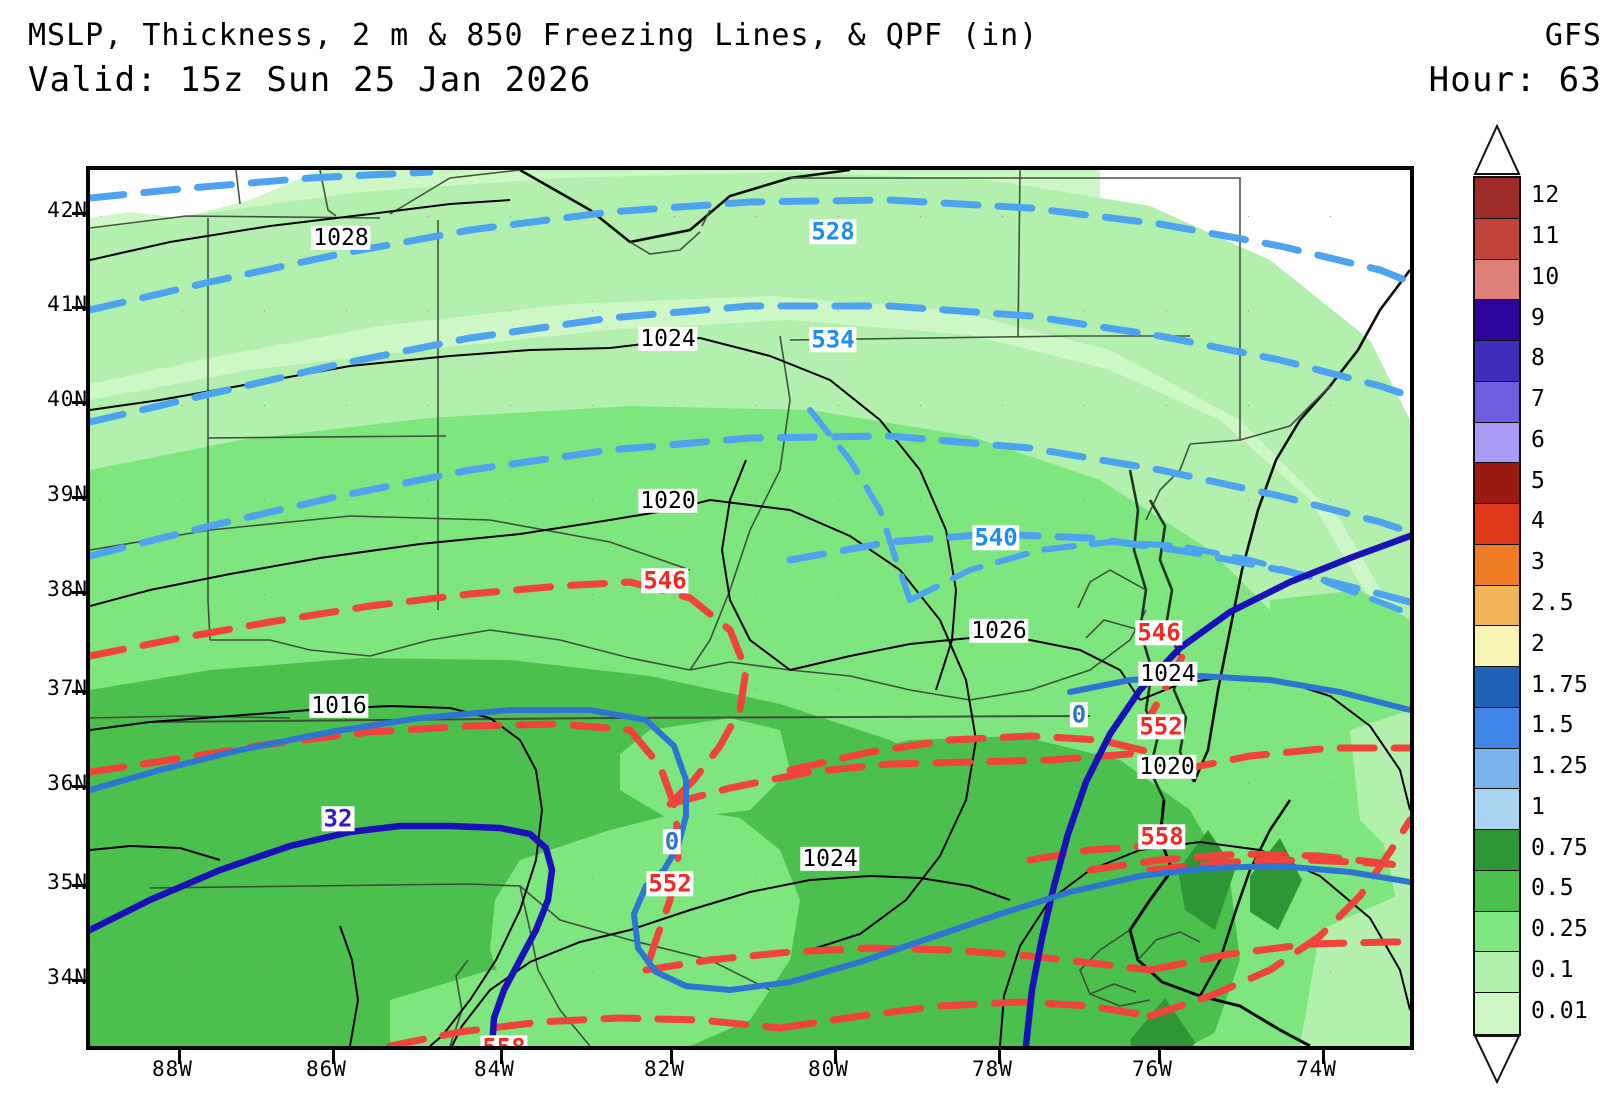  What do you see at coordinates (1560, 766) in the screenshot?
I see `colorbar-label-1.25: 1.25` at bounding box center [1560, 766].